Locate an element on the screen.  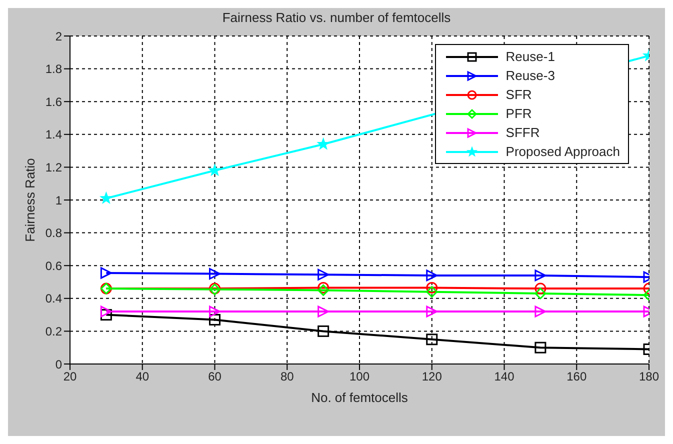
y-tick-label: 1.6 is located at coordinates (53, 101).